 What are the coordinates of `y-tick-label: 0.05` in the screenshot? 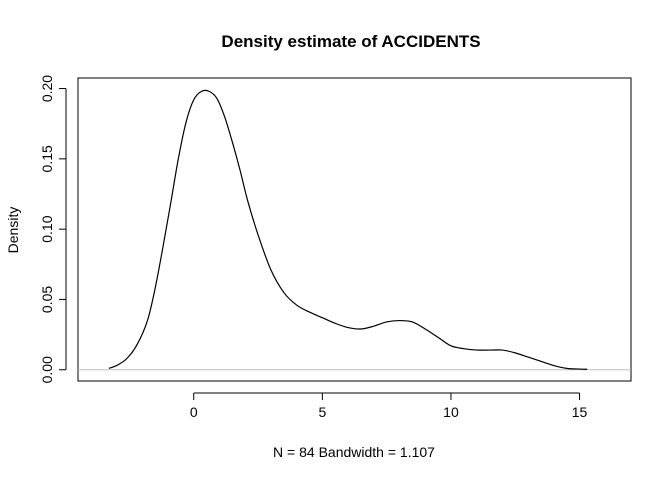 It's located at (47, 299).